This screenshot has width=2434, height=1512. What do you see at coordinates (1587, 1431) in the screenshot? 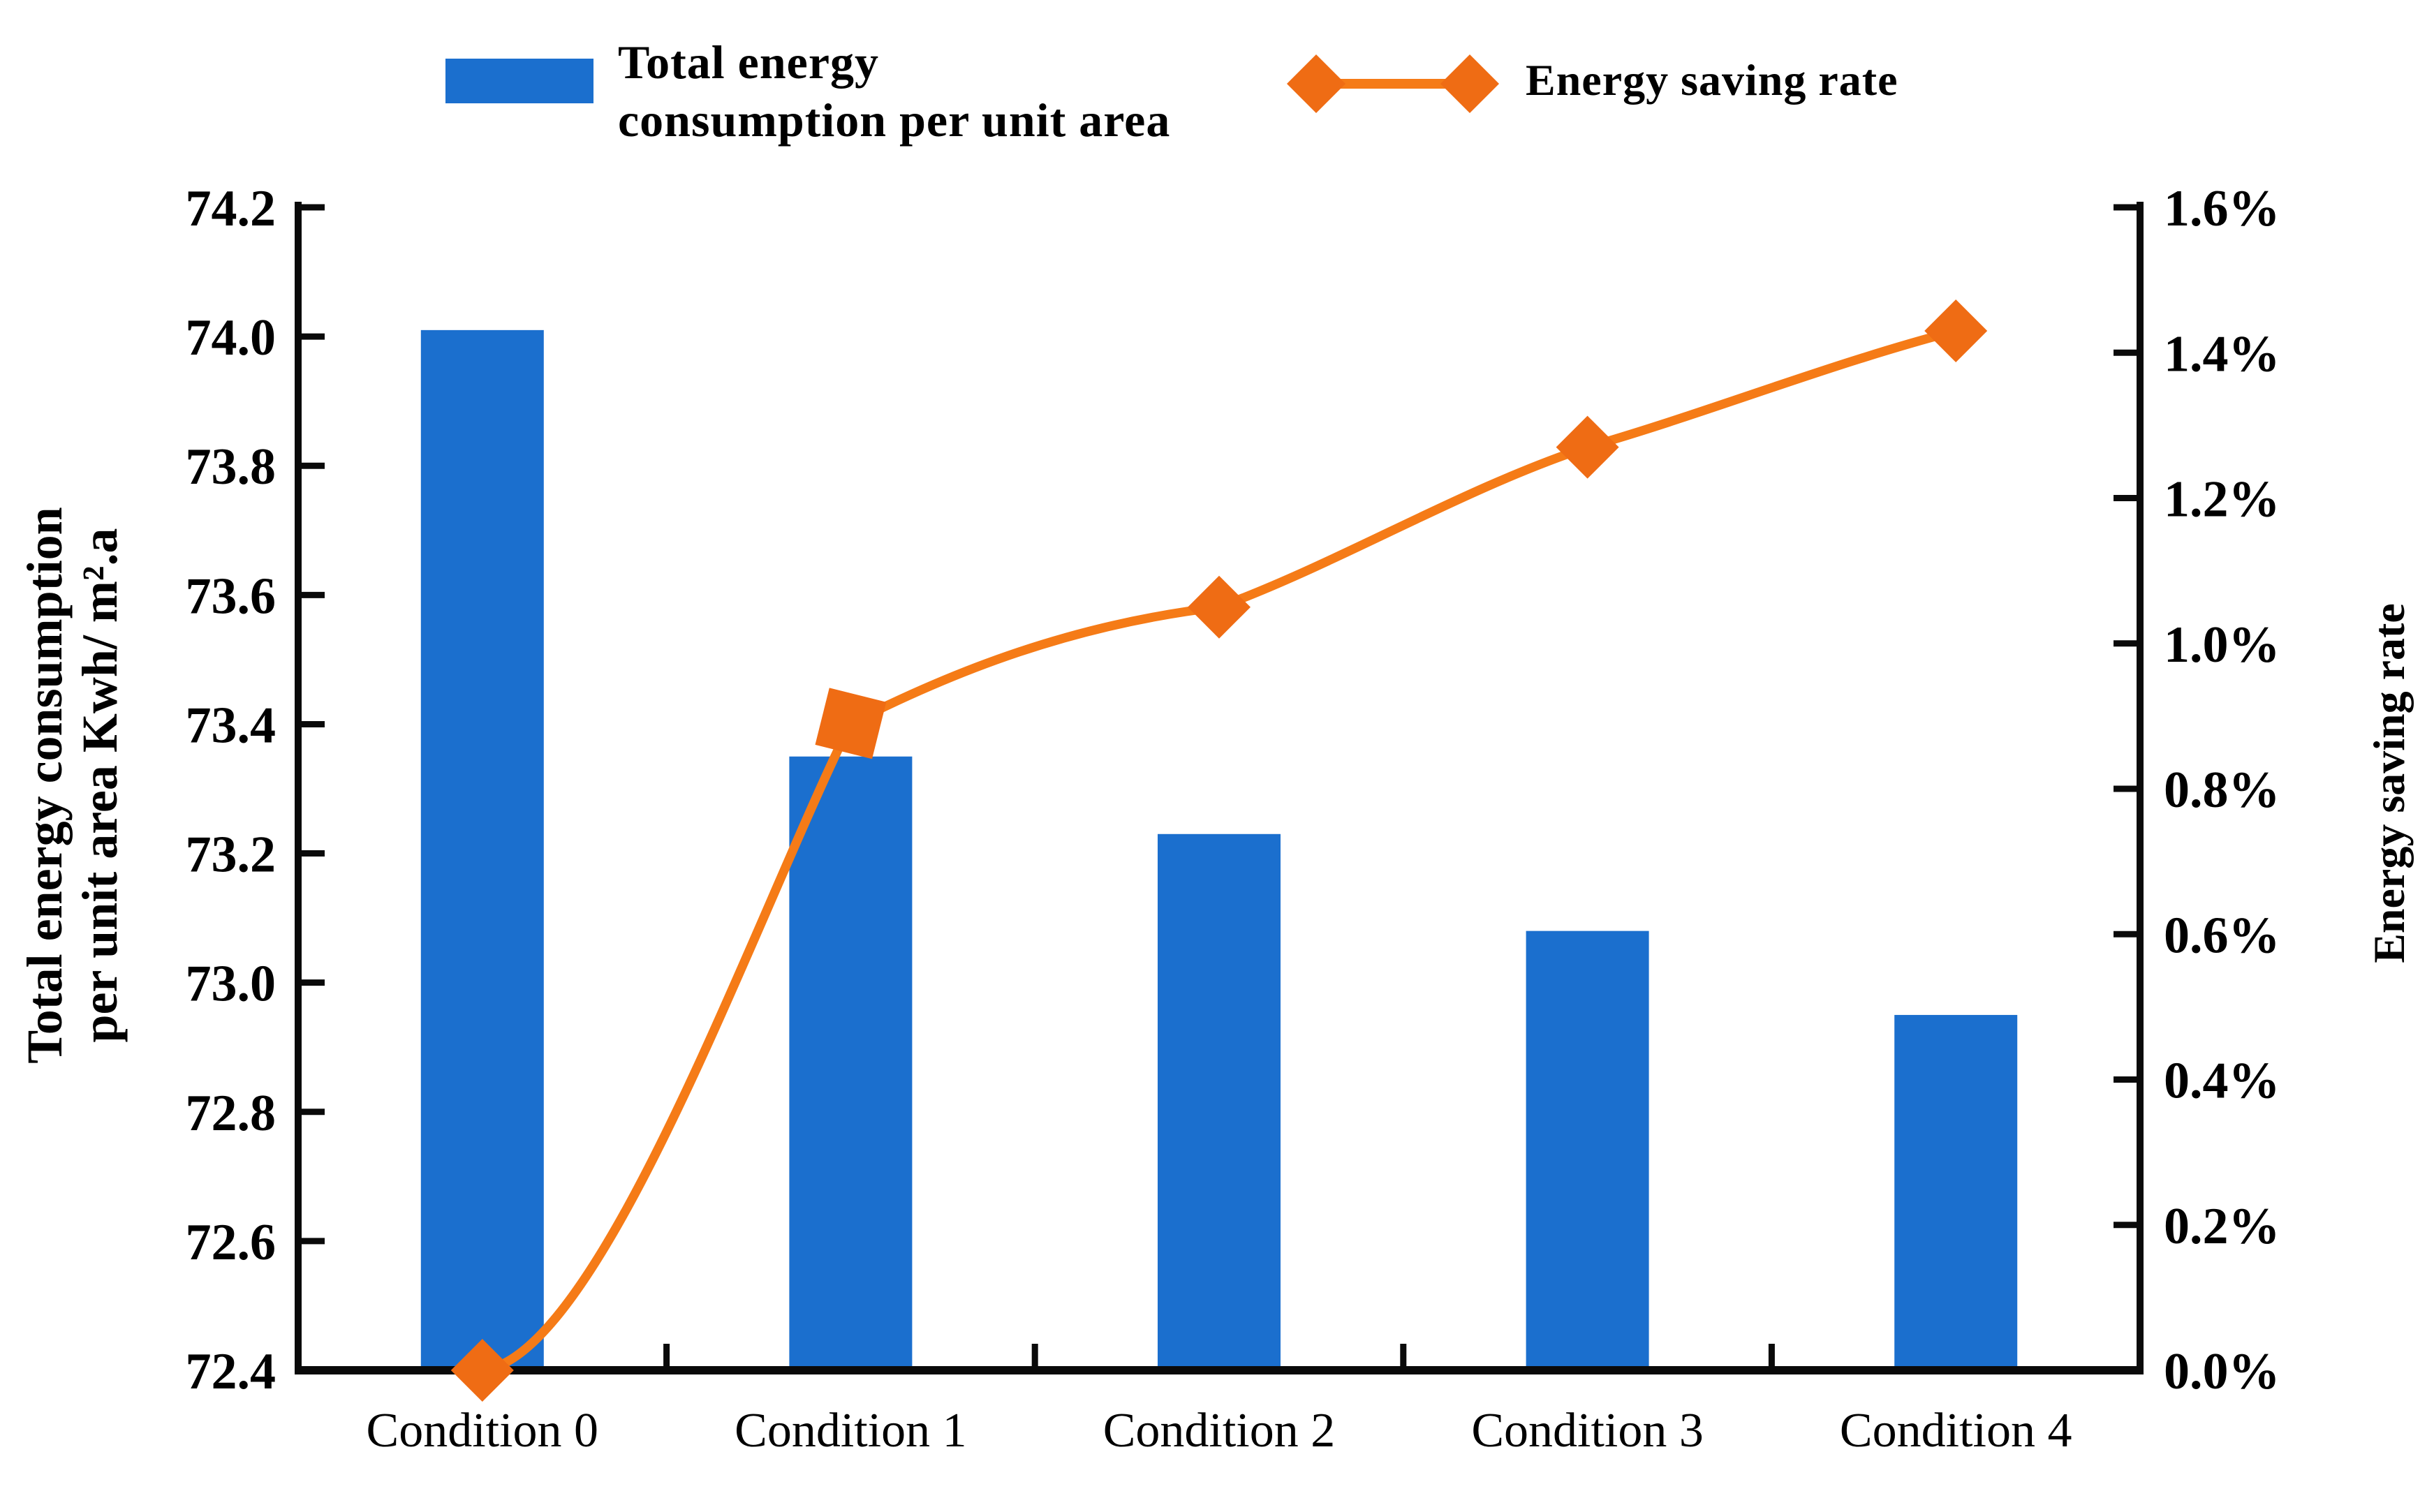
I see `x-axis-category-label: Condition 3` at bounding box center [1587, 1431].